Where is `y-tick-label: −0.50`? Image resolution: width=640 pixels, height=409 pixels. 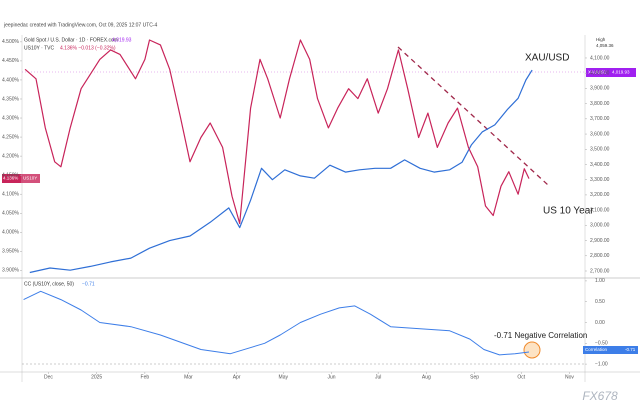
y-tick-label: −0.50 is located at coordinates (601, 344).